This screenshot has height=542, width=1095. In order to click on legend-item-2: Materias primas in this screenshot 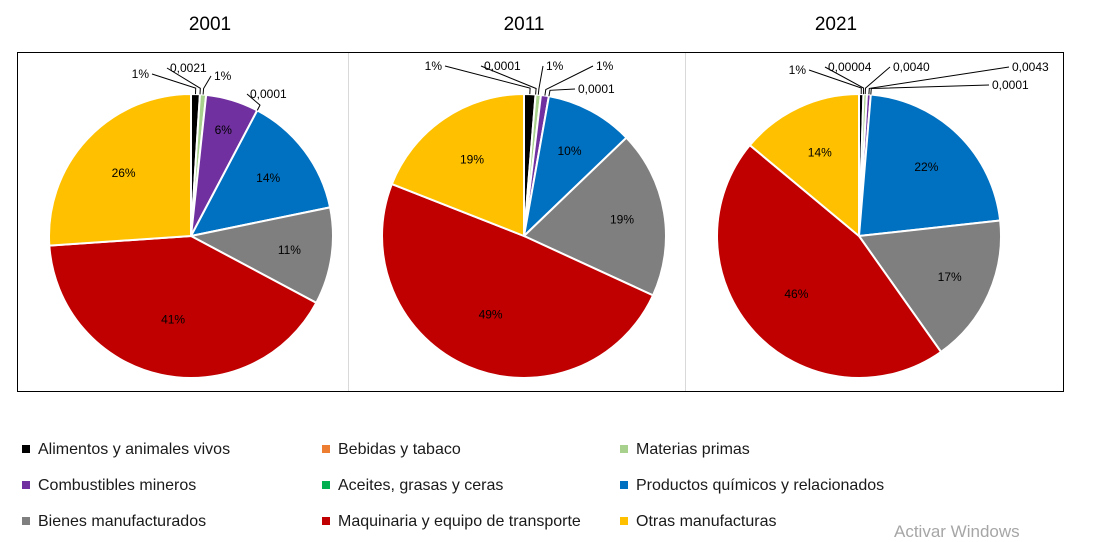, I will do `click(685, 450)`.